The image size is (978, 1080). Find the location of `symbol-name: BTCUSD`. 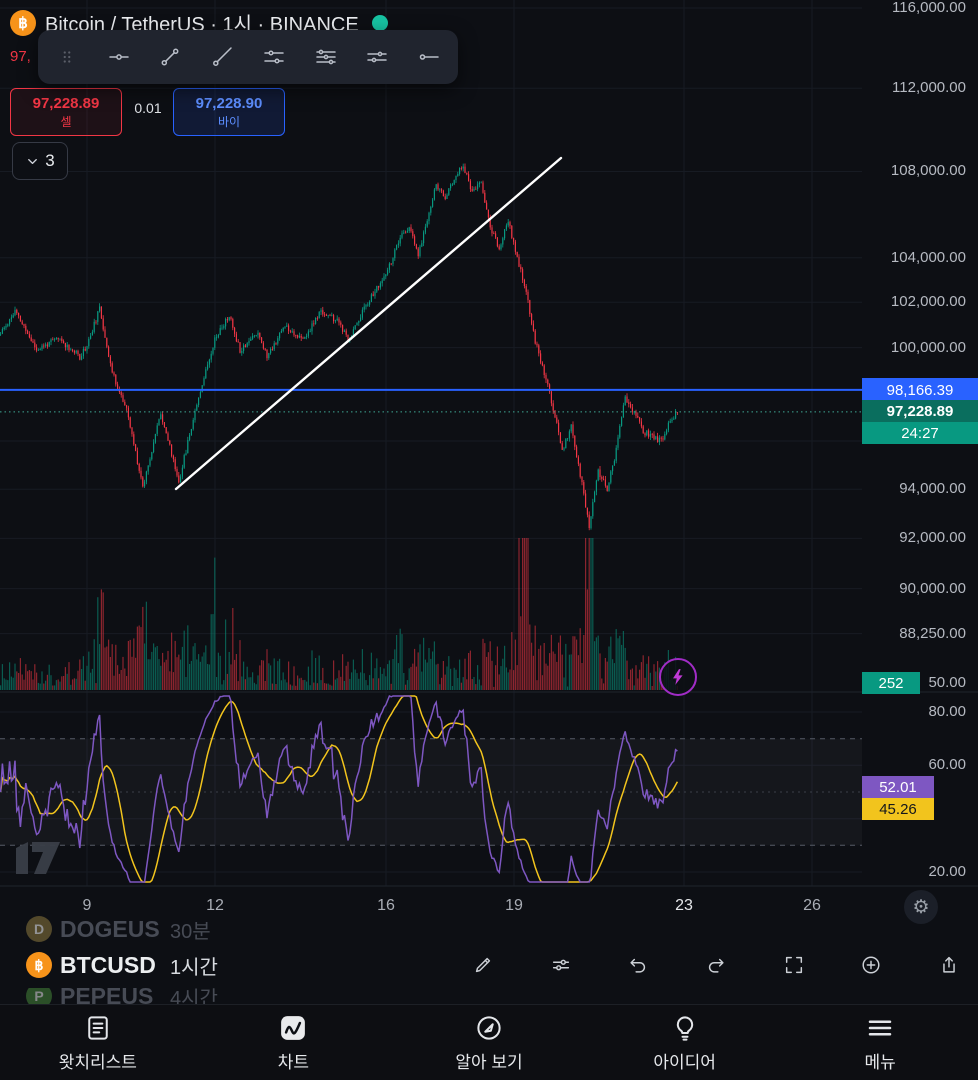

symbol-name: BTCUSD is located at coordinates (108, 964).